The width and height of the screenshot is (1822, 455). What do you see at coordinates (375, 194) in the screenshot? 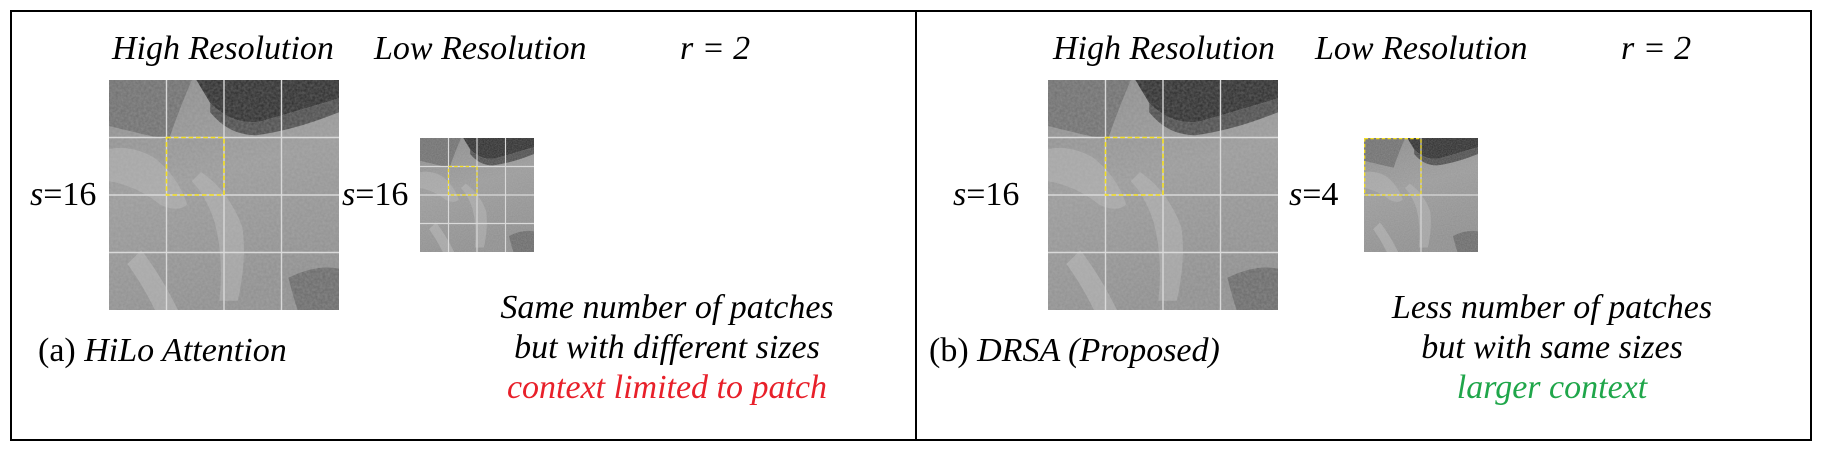
I see `low-res-window-size-label: s=16` at bounding box center [375, 194].